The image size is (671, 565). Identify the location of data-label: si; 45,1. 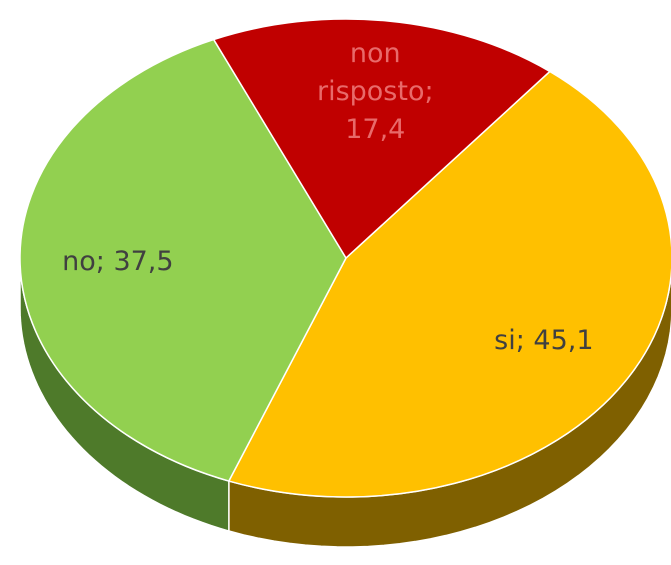
(544, 341).